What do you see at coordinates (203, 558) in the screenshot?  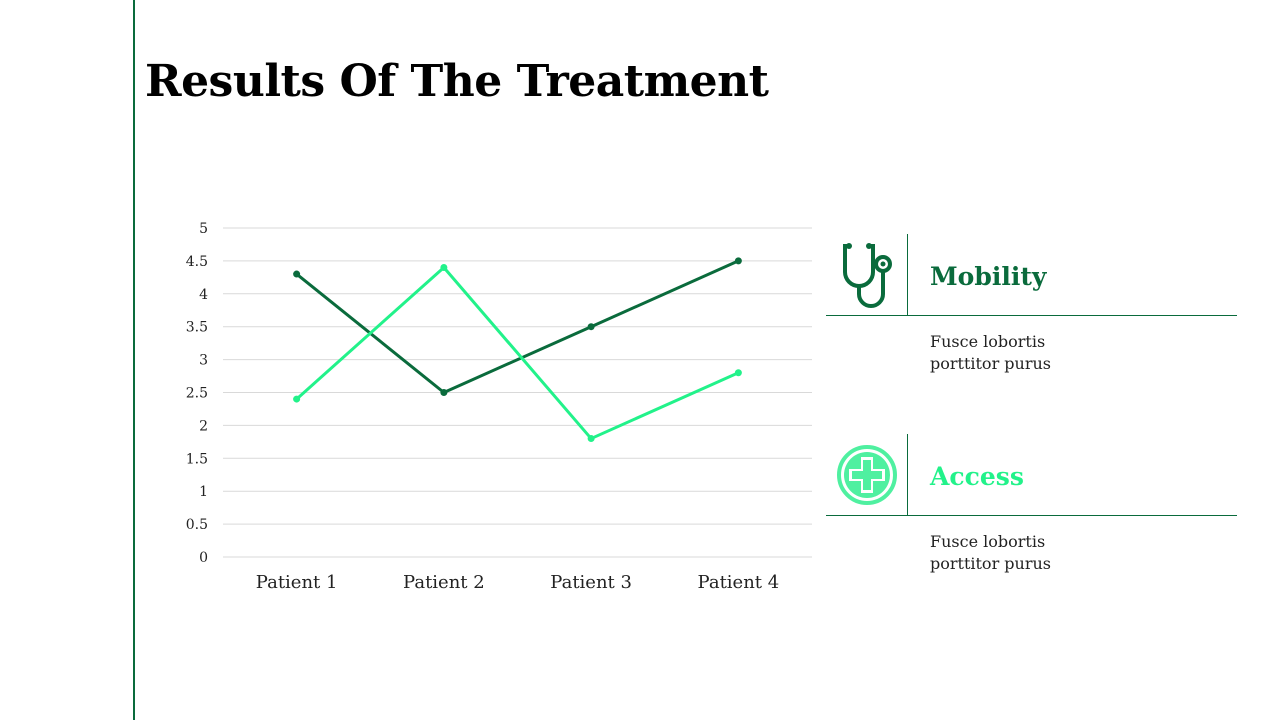 I see `y-tick-label: 0` at bounding box center [203, 558].